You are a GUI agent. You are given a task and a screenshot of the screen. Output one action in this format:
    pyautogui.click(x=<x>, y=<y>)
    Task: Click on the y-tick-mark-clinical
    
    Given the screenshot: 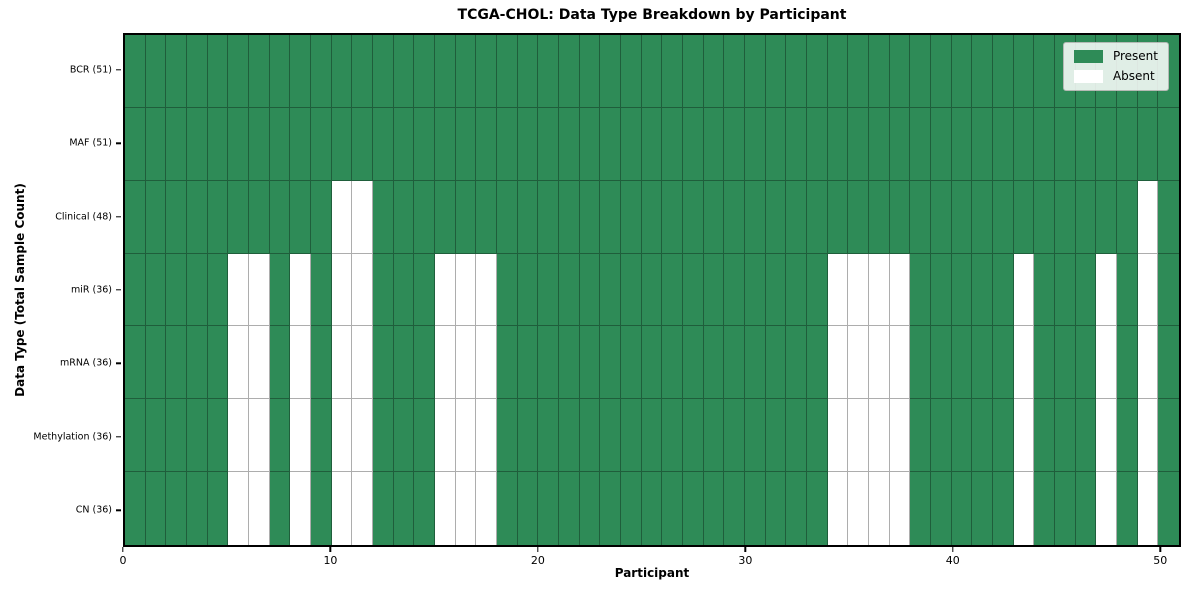 What is the action you would take?
    pyautogui.click(x=118, y=216)
    